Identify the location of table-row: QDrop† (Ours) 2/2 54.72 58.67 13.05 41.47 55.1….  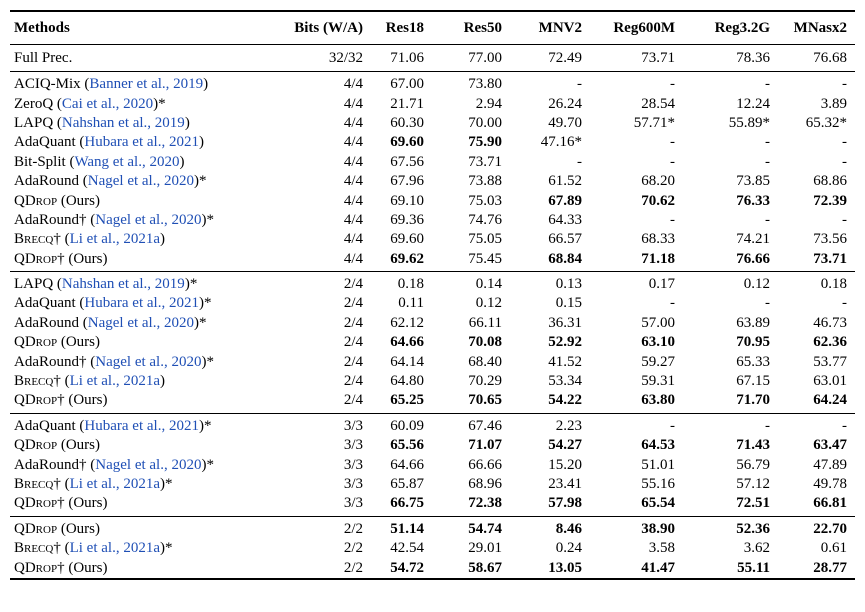
(432, 569).